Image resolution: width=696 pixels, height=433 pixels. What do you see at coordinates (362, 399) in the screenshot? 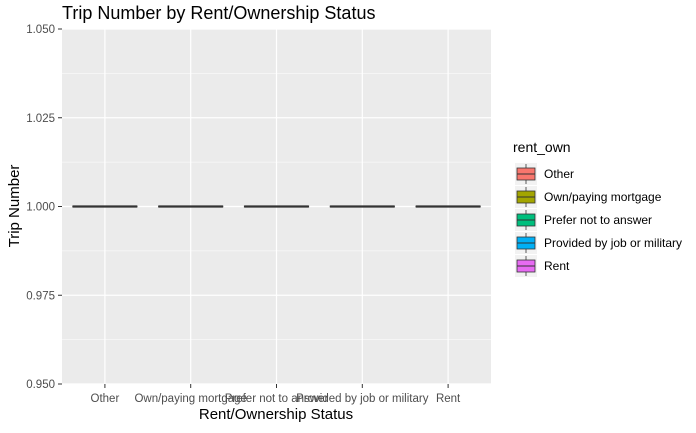
I see `x-tick-label: Provided by job or military` at bounding box center [362, 399].